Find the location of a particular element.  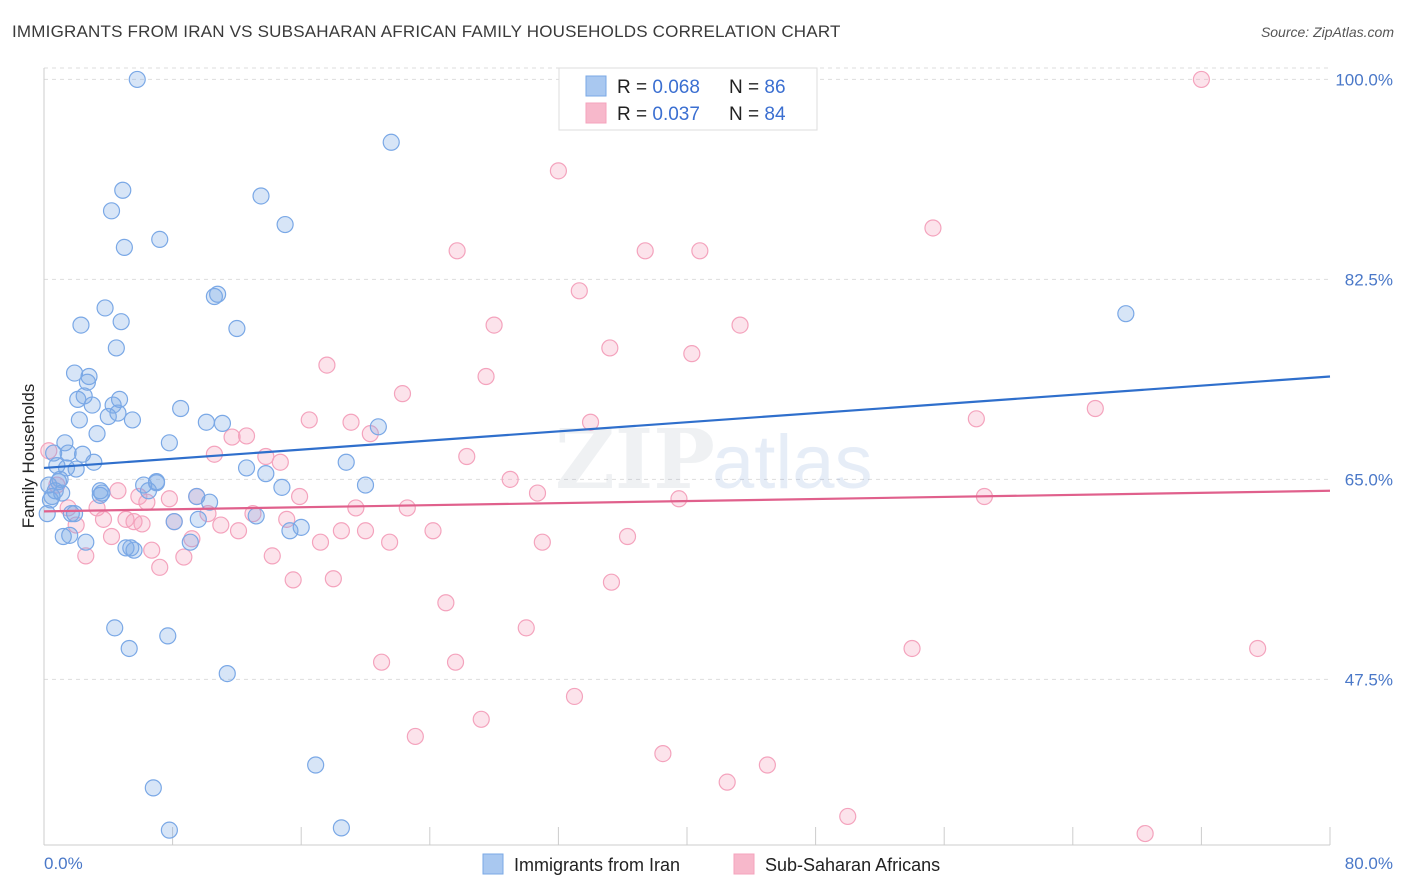

legend-r-label-ssa: R = is located at coordinates (634, 114).